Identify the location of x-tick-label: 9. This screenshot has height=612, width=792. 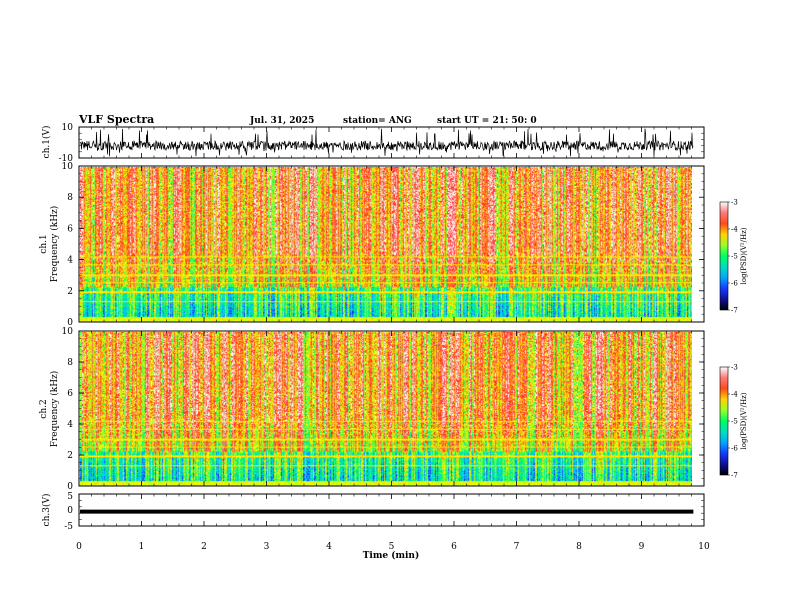
(642, 547).